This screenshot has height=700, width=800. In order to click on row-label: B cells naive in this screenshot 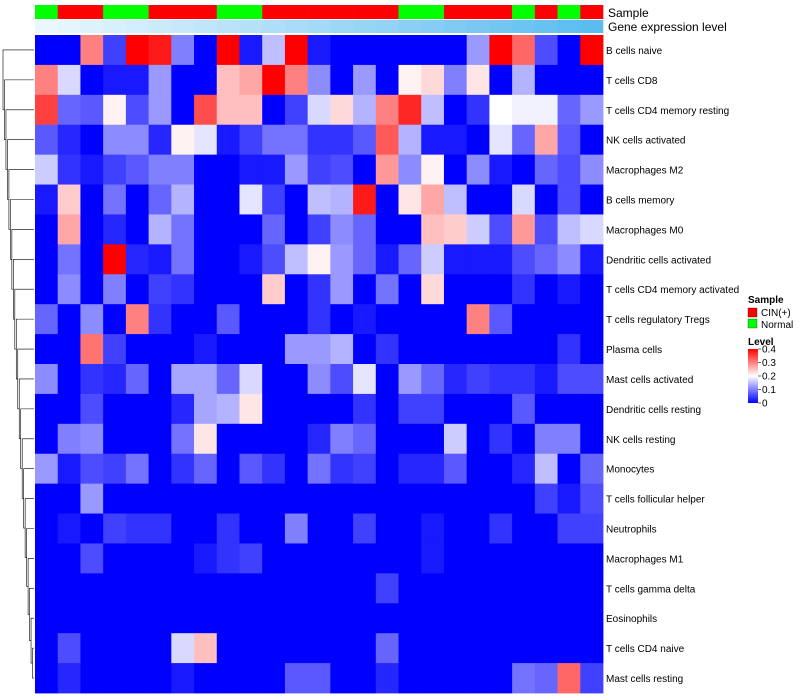, I will do `click(634, 51)`.